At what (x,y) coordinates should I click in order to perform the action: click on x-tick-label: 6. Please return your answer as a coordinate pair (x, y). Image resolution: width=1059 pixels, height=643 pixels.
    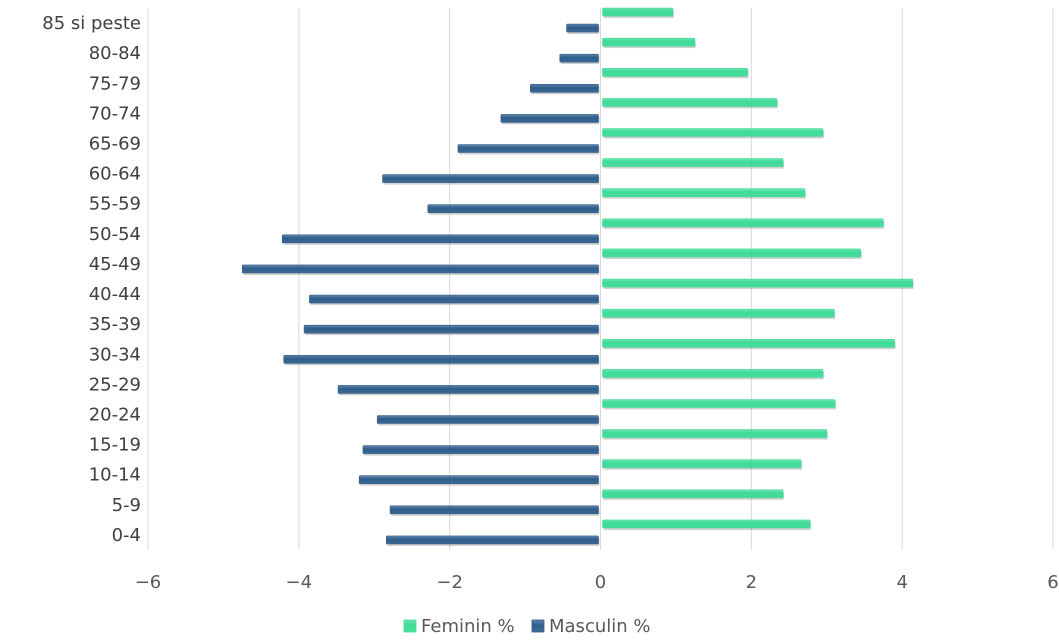
    Looking at the image, I should click on (1052, 582).